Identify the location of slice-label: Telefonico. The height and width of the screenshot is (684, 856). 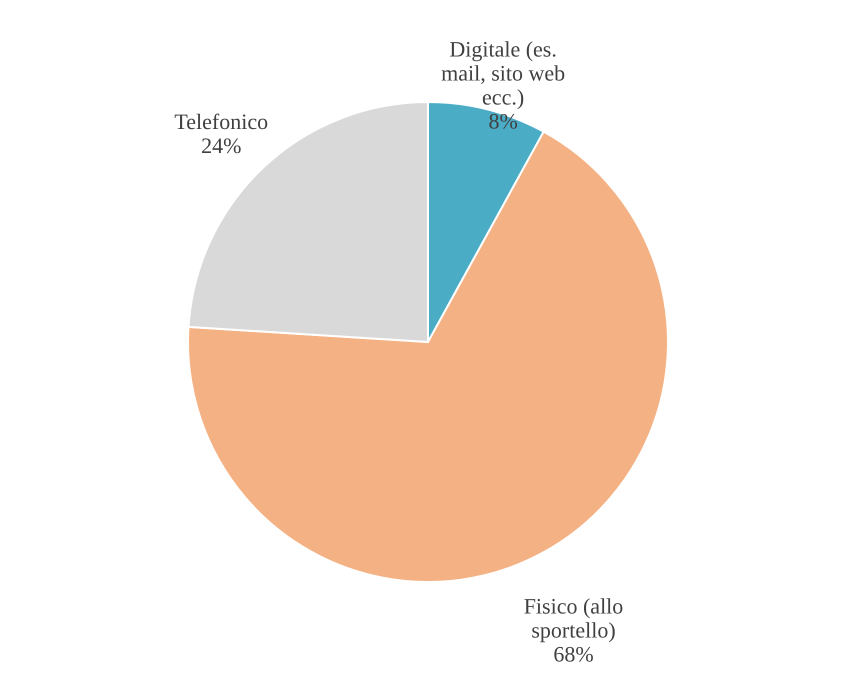
(221, 121).